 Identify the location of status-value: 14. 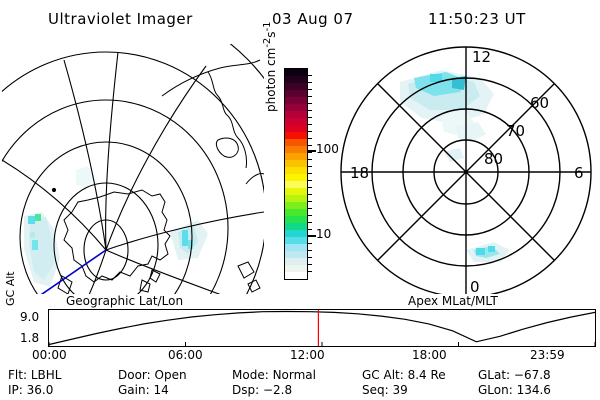
(161, 390).